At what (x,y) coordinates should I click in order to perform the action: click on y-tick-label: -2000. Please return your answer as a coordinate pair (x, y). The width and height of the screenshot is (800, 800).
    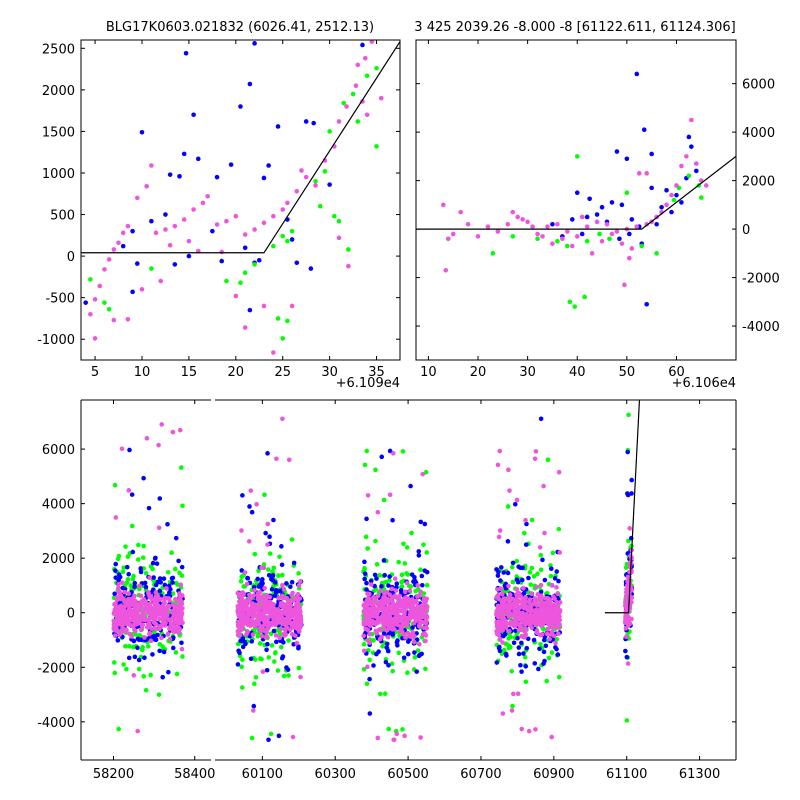
    Looking at the image, I should click on (761, 279).